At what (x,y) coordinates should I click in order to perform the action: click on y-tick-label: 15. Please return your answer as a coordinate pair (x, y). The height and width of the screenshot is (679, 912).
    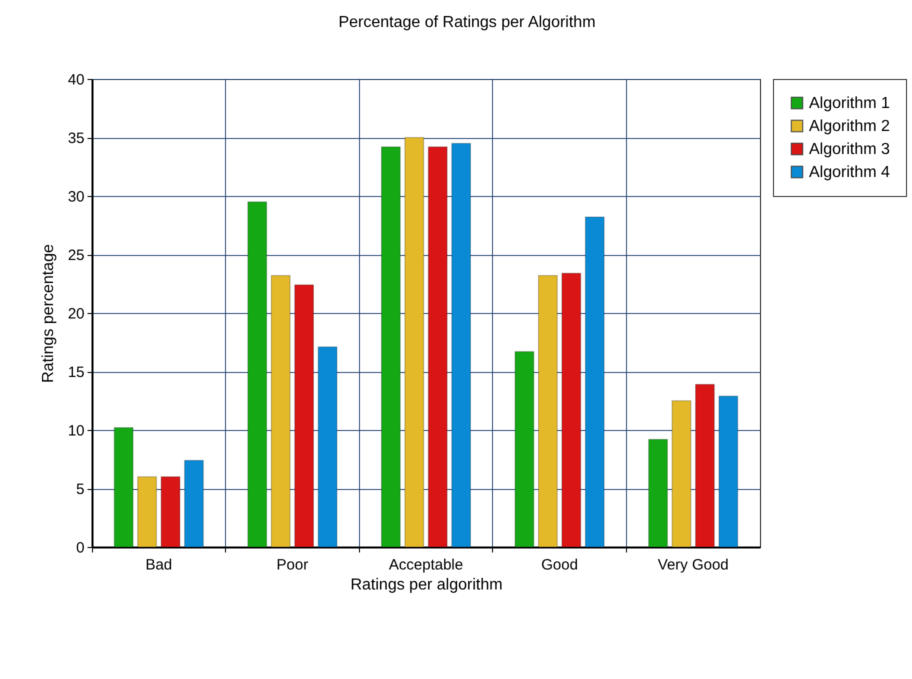
    Looking at the image, I should click on (76, 372).